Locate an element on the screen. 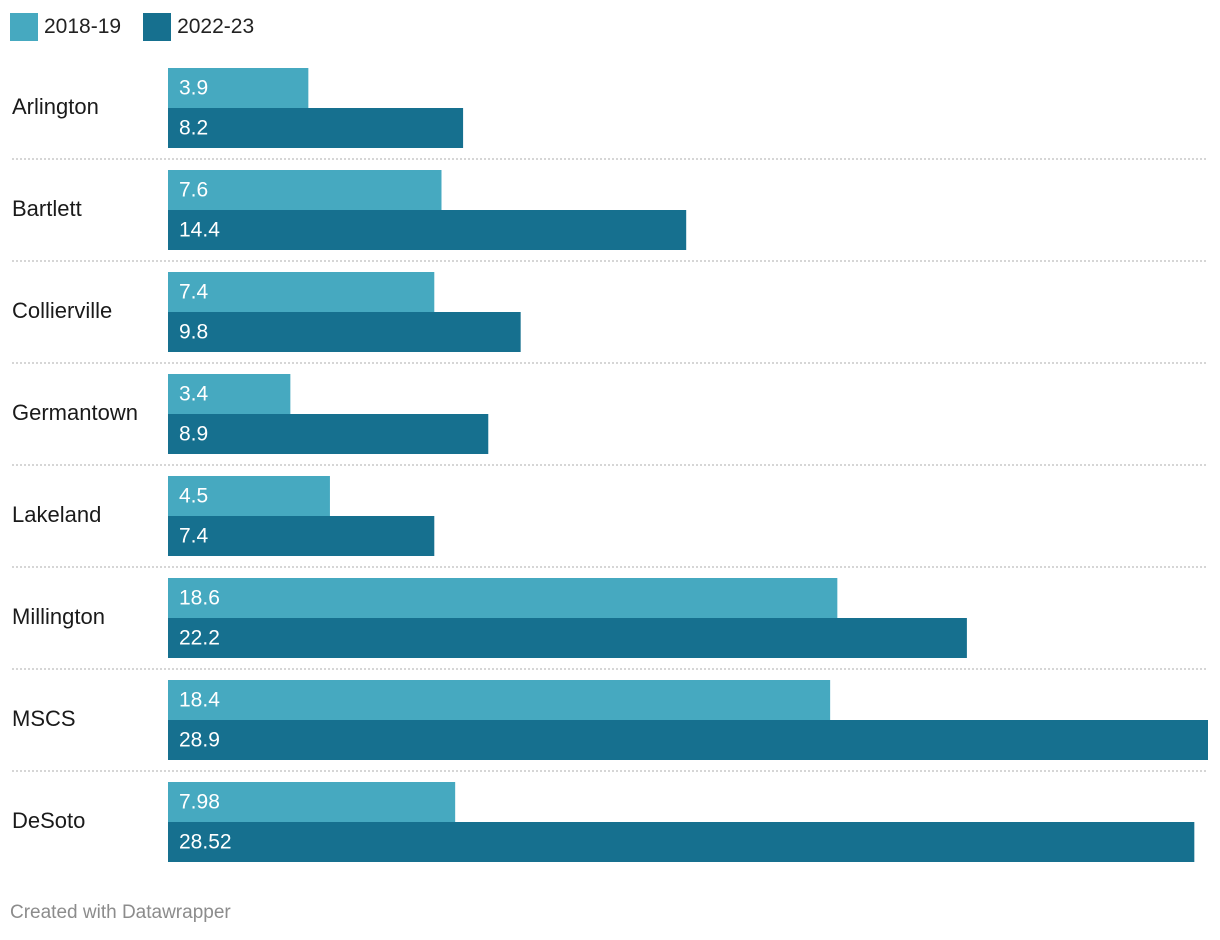  value-label-lakeland-2022-23: 7.4 is located at coordinates (194, 536).